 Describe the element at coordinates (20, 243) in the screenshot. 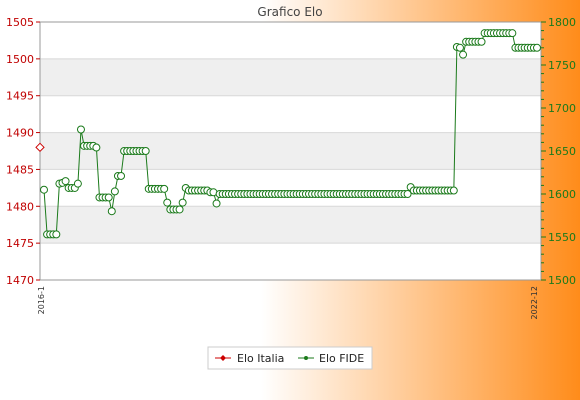

I see `left-tick-label: 1475` at that location.